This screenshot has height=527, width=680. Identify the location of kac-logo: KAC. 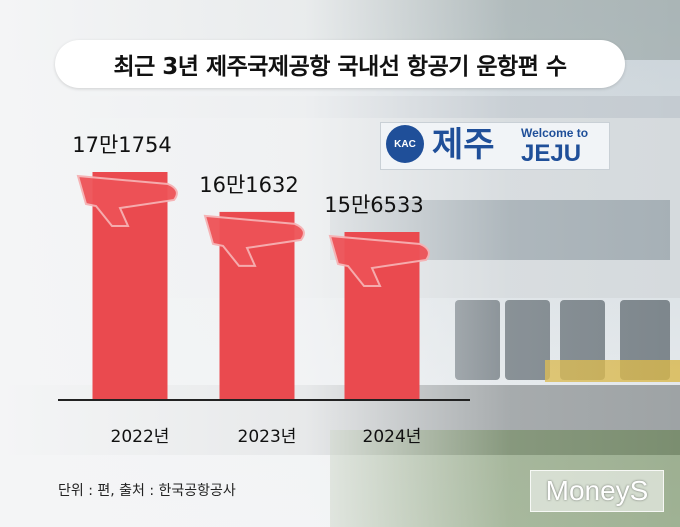
(405, 144).